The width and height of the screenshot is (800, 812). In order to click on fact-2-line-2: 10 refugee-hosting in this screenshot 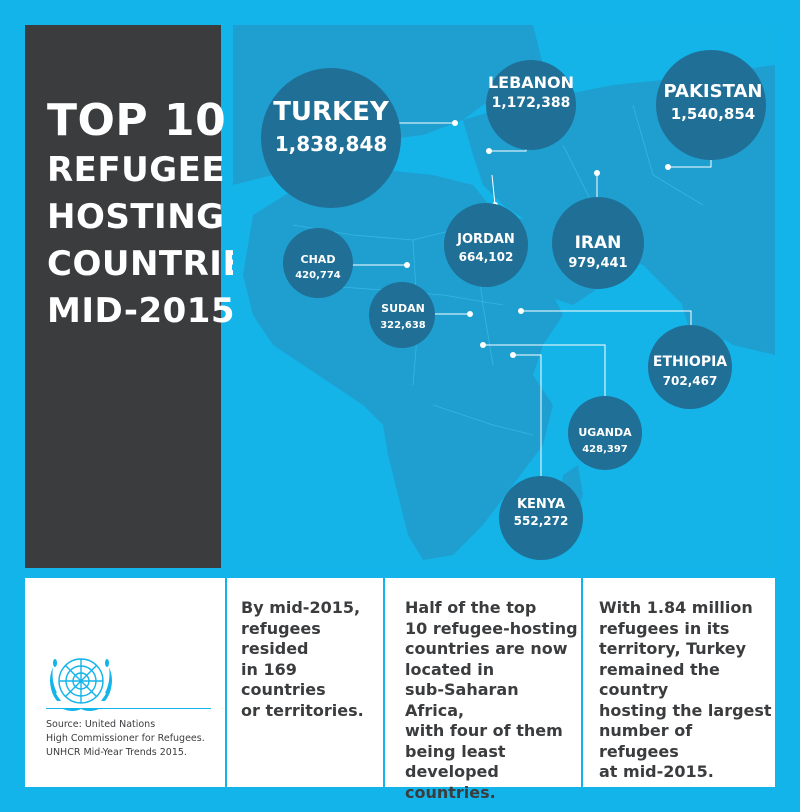, I will do `click(491, 628)`.